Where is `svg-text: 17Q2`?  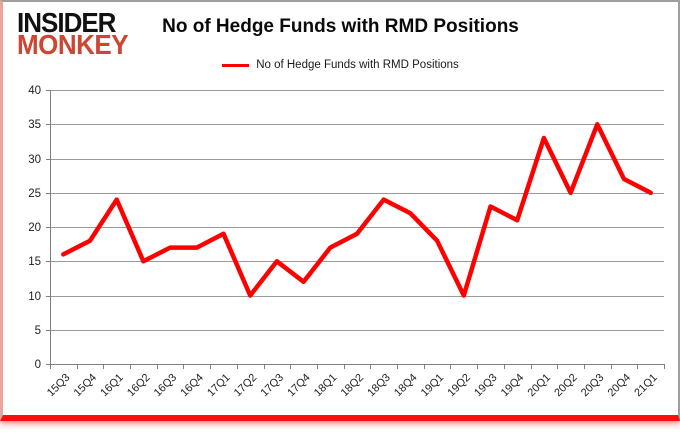 svg-text: 17Q2 is located at coordinates (246, 386).